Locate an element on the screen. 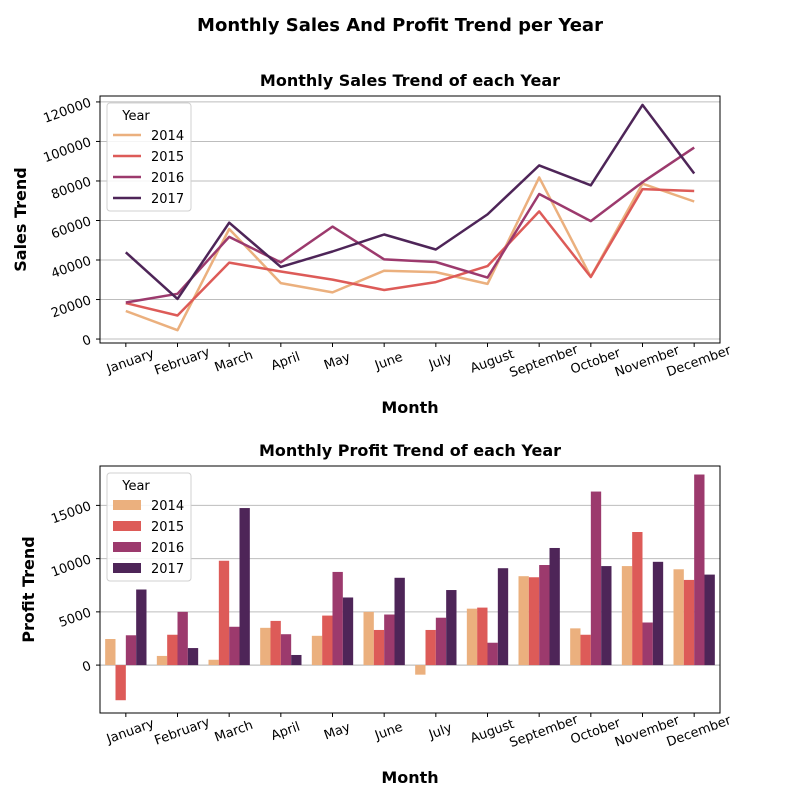  y-tick-label: 120000 is located at coordinates (68, 111).